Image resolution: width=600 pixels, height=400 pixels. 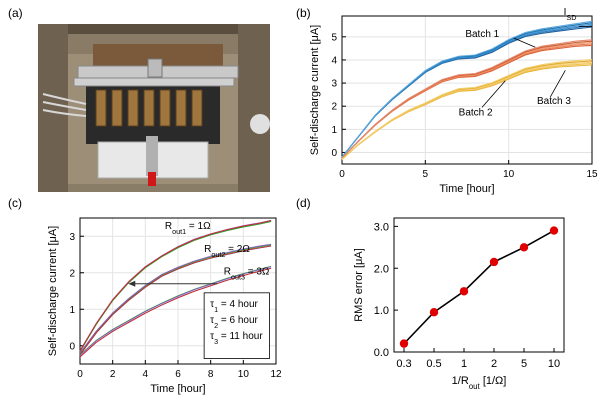 I want to click on x-tick-label: 0.5, so click(x=433, y=364).